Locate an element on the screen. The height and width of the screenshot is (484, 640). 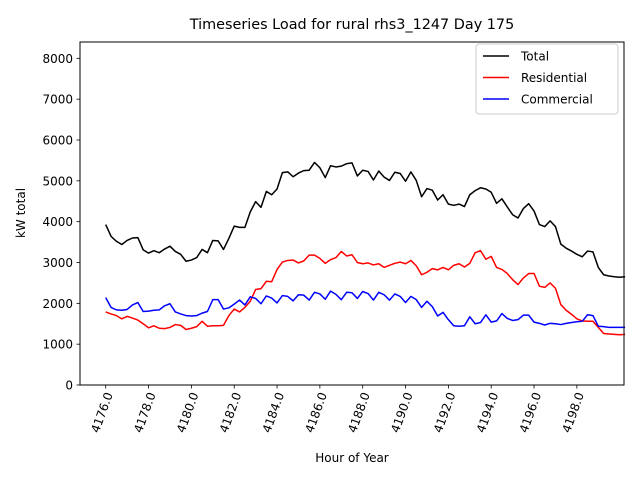
series-line-residential is located at coordinates (365, 292).